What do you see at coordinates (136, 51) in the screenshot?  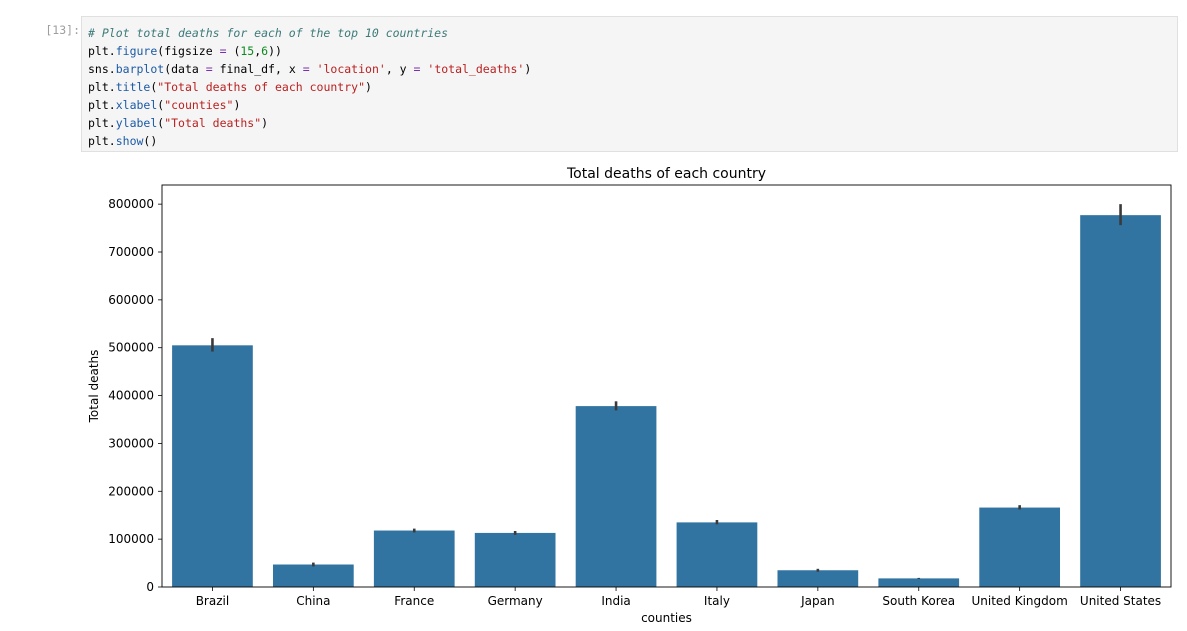 I see `code-token: figure` at bounding box center [136, 51].